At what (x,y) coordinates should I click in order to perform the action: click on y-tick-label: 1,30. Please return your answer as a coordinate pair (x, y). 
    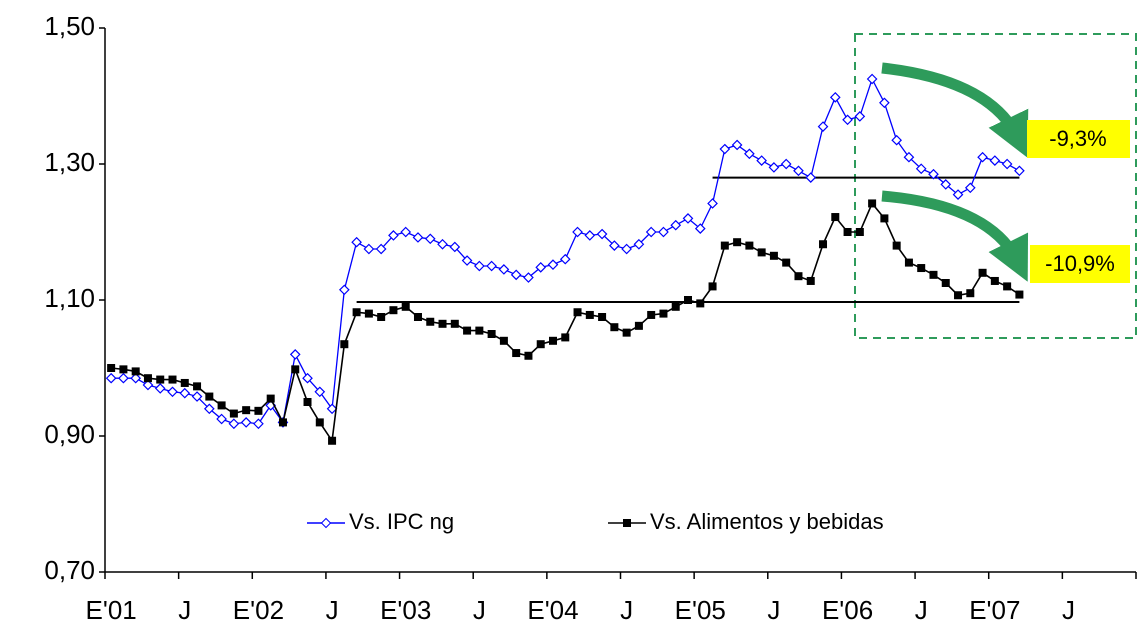
    Looking at the image, I should click on (69, 162).